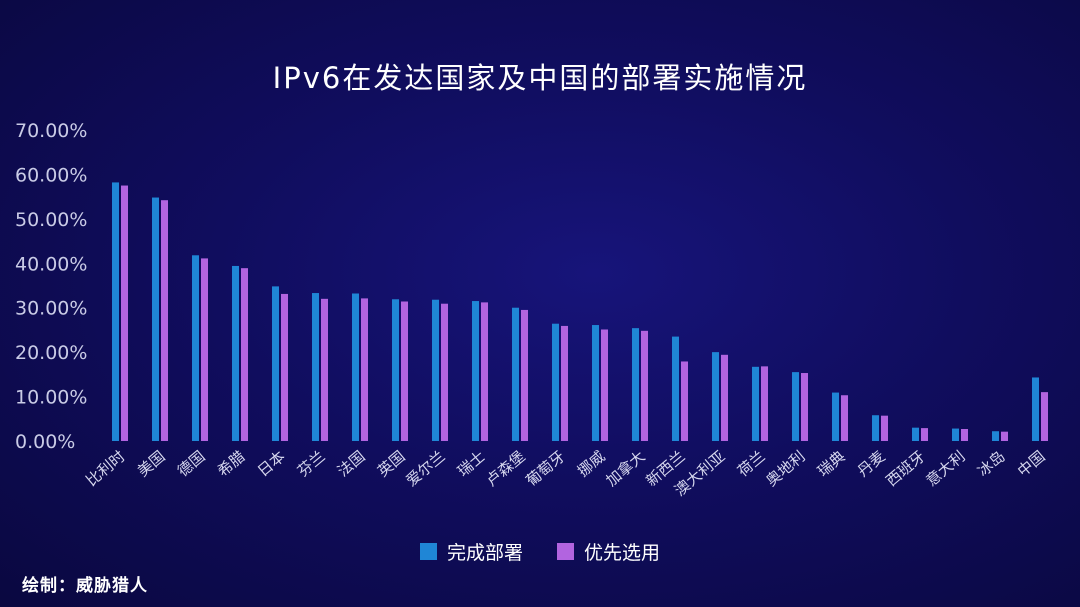 This screenshot has width=1080, height=607. Describe the element at coordinates (191, 463) in the screenshot. I see `x-tick-label: 德国` at that location.